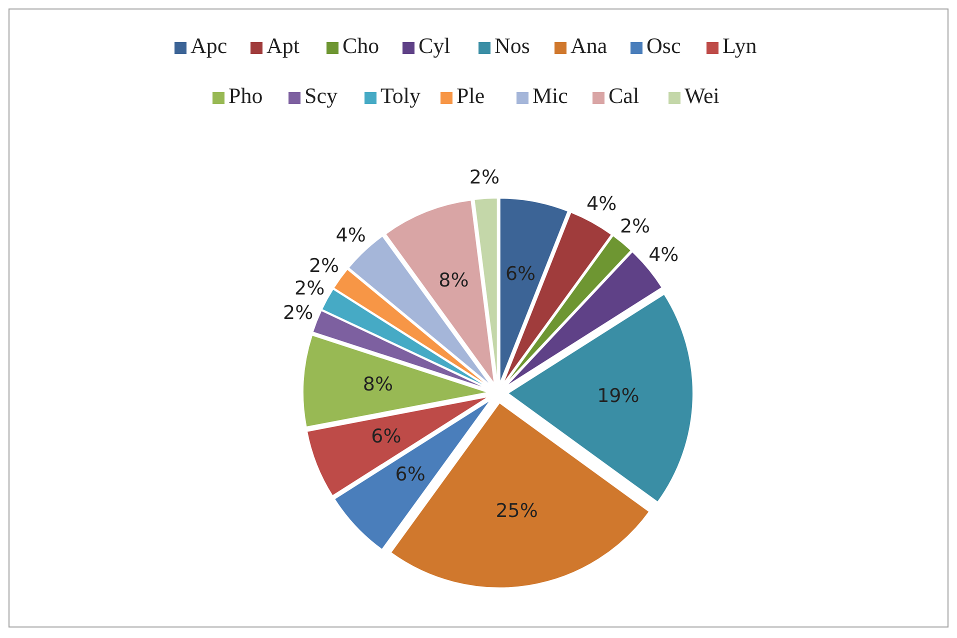 This screenshot has height=638, width=957. What do you see at coordinates (400, 95) in the screenshot?
I see `legend-label: Toly` at bounding box center [400, 95].